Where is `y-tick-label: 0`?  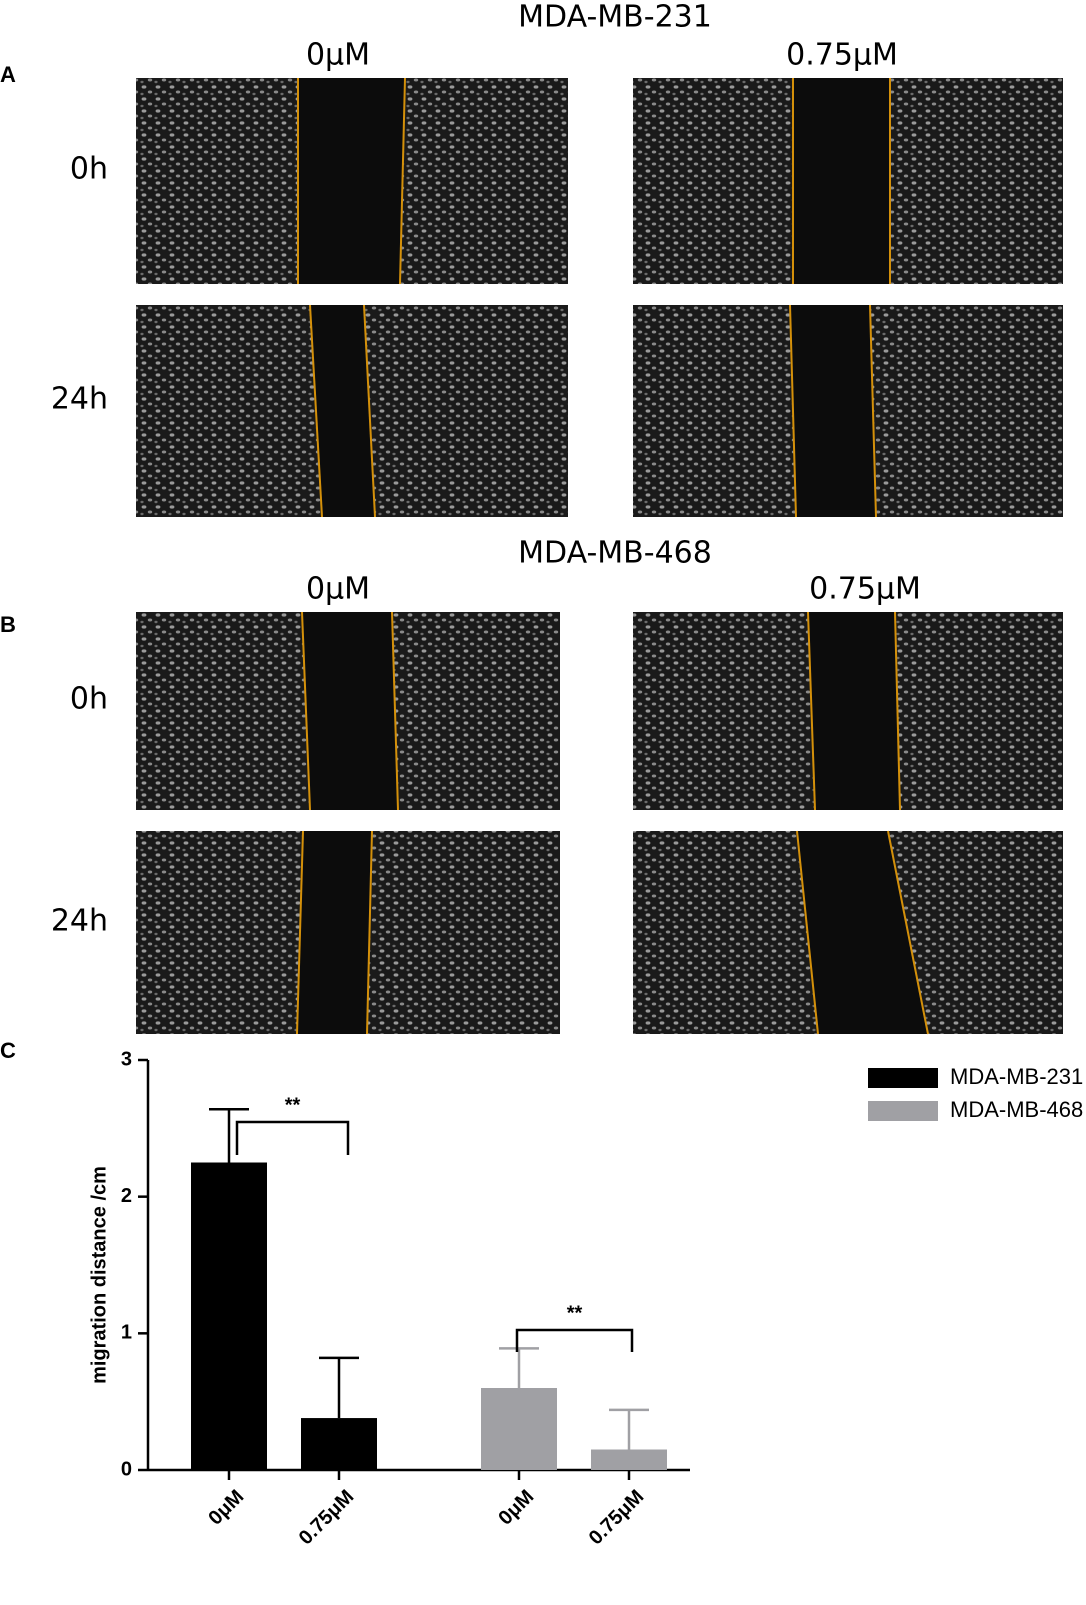 y-tick-label: 0 is located at coordinates (126, 1469).